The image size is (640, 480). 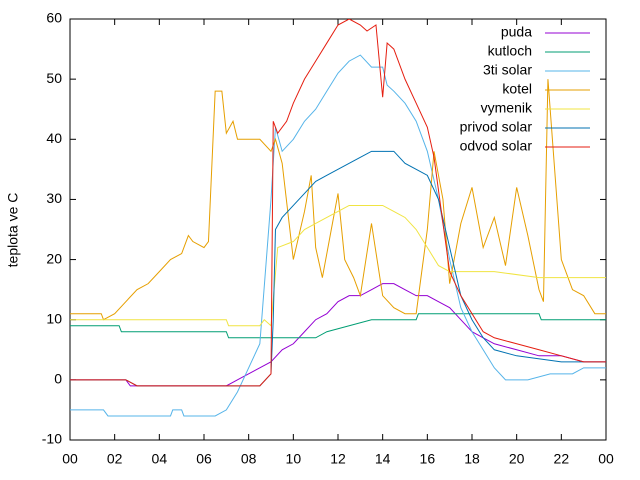 I want to click on x-tick-label: 20, so click(x=517, y=459).